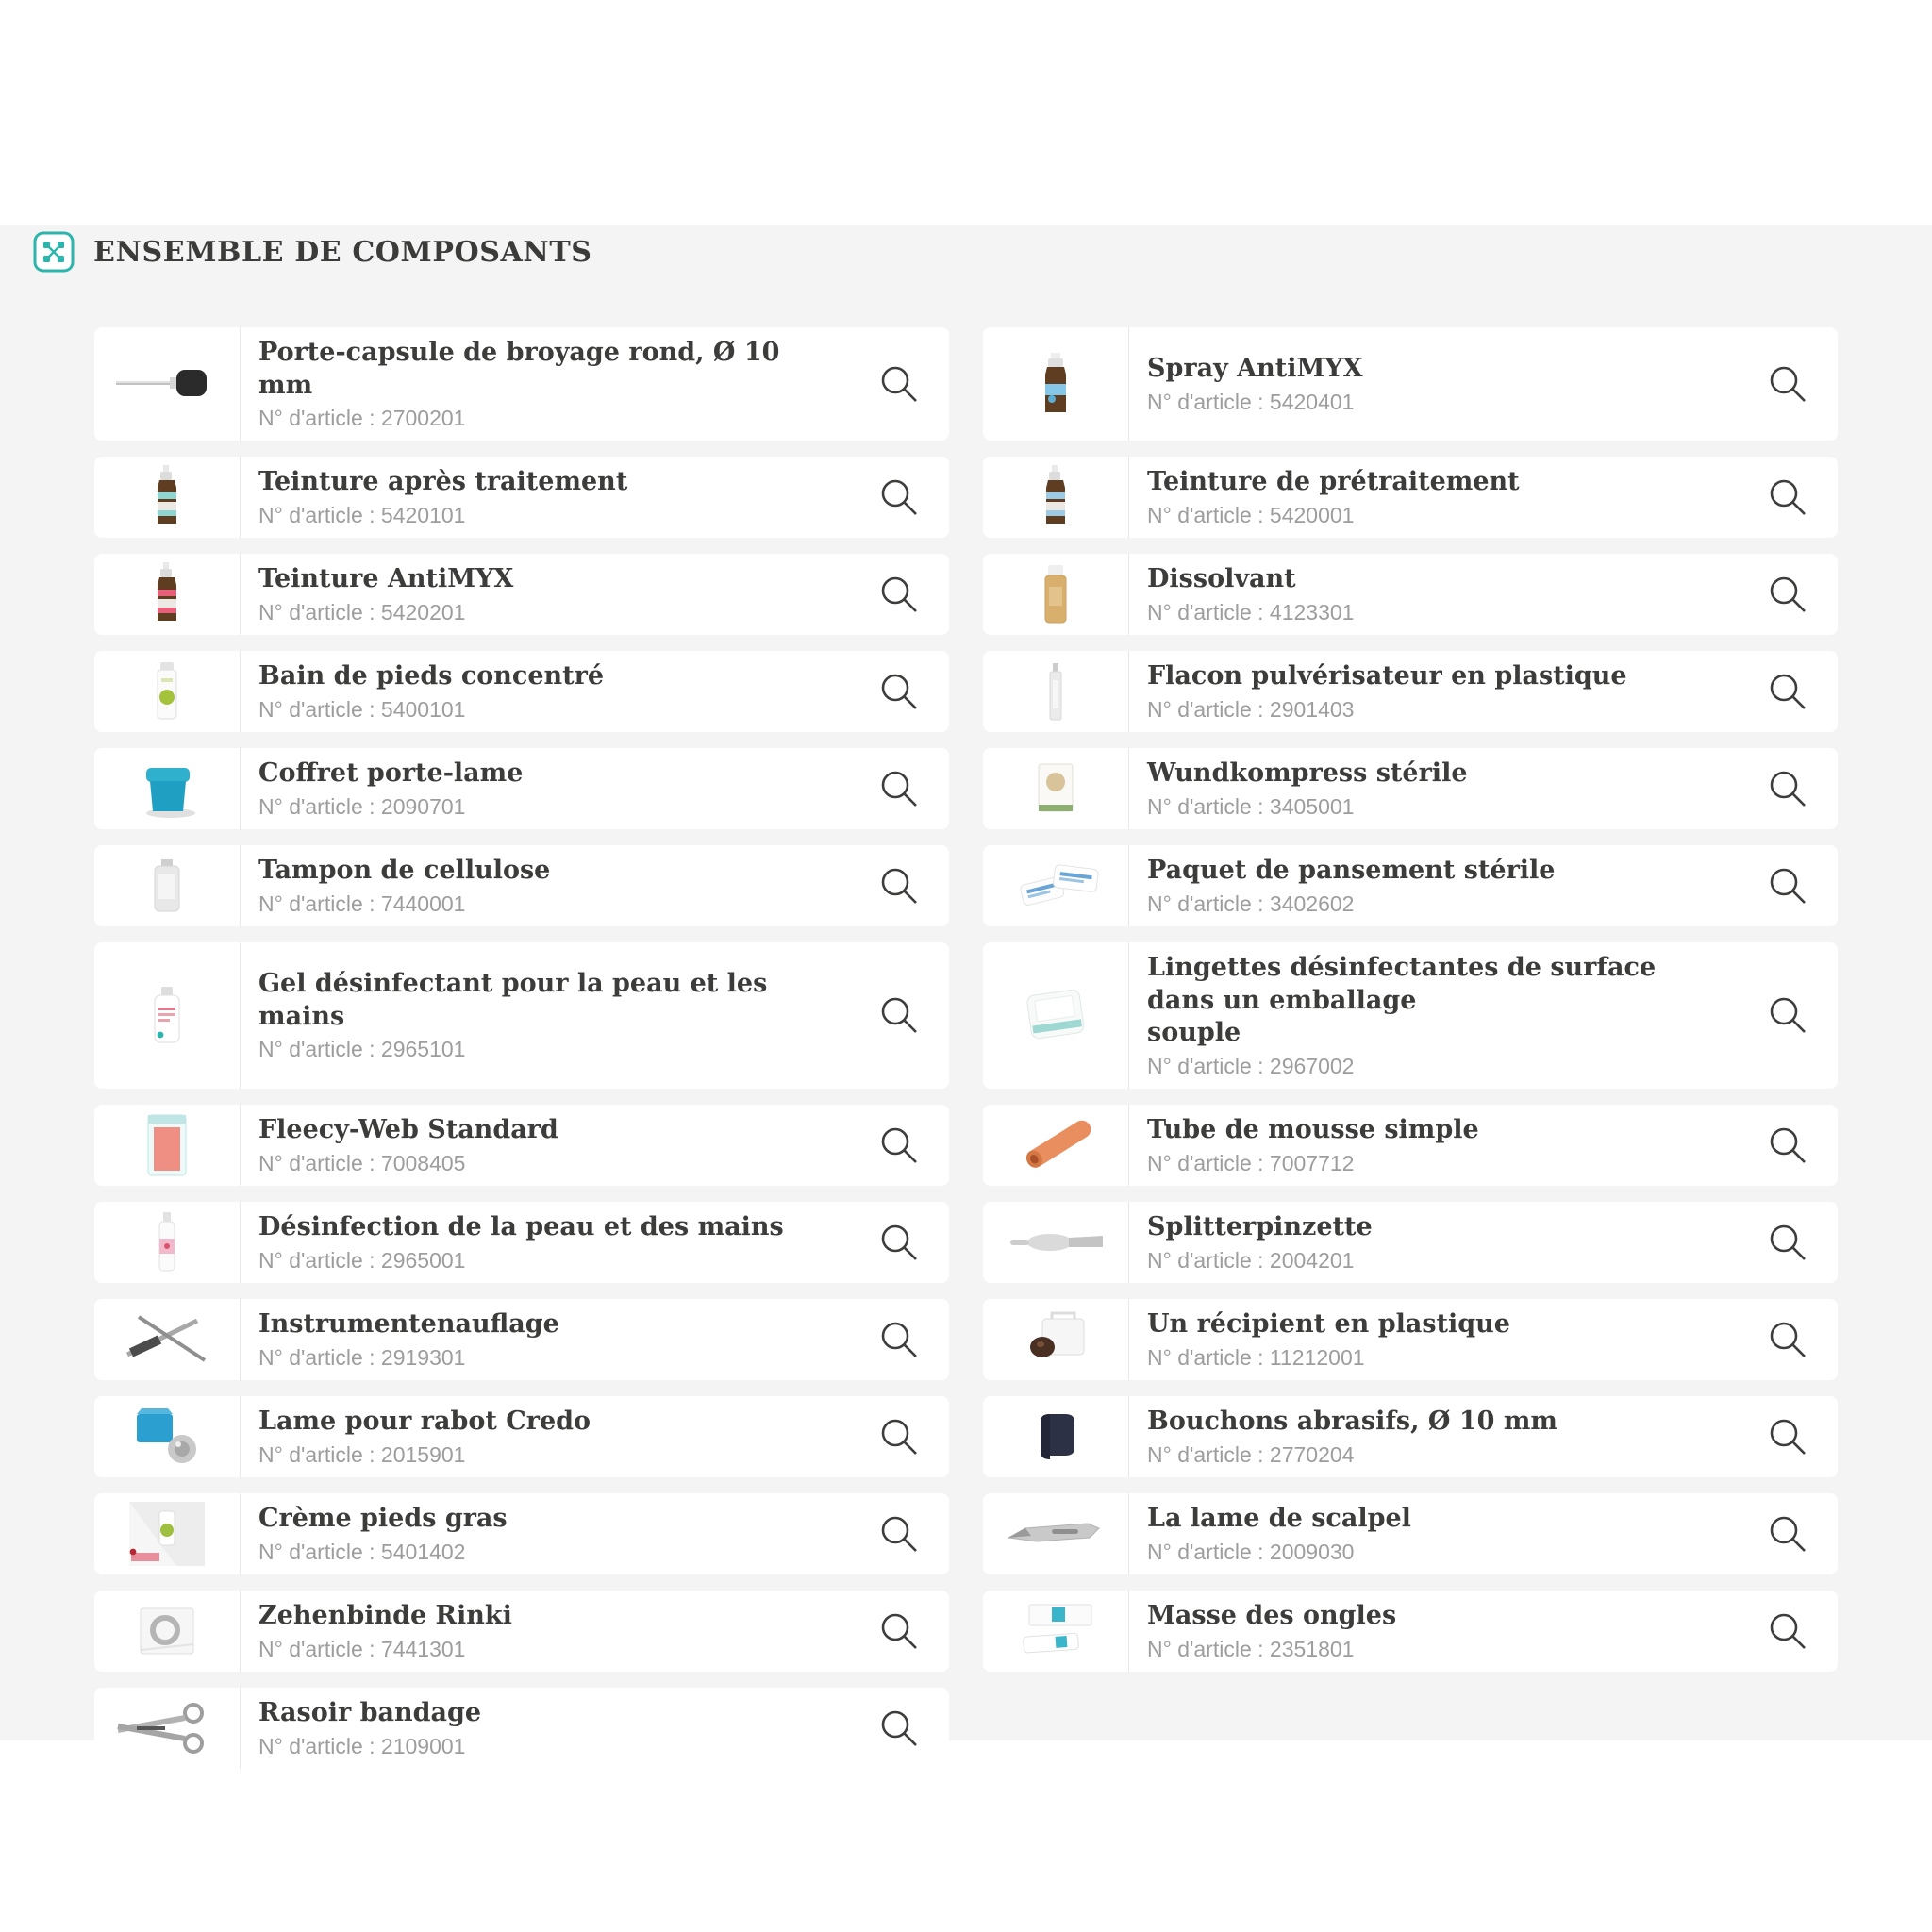 Image resolution: width=1932 pixels, height=1932 pixels. What do you see at coordinates (1056, 886) in the screenshot?
I see `pansement-image` at bounding box center [1056, 886].